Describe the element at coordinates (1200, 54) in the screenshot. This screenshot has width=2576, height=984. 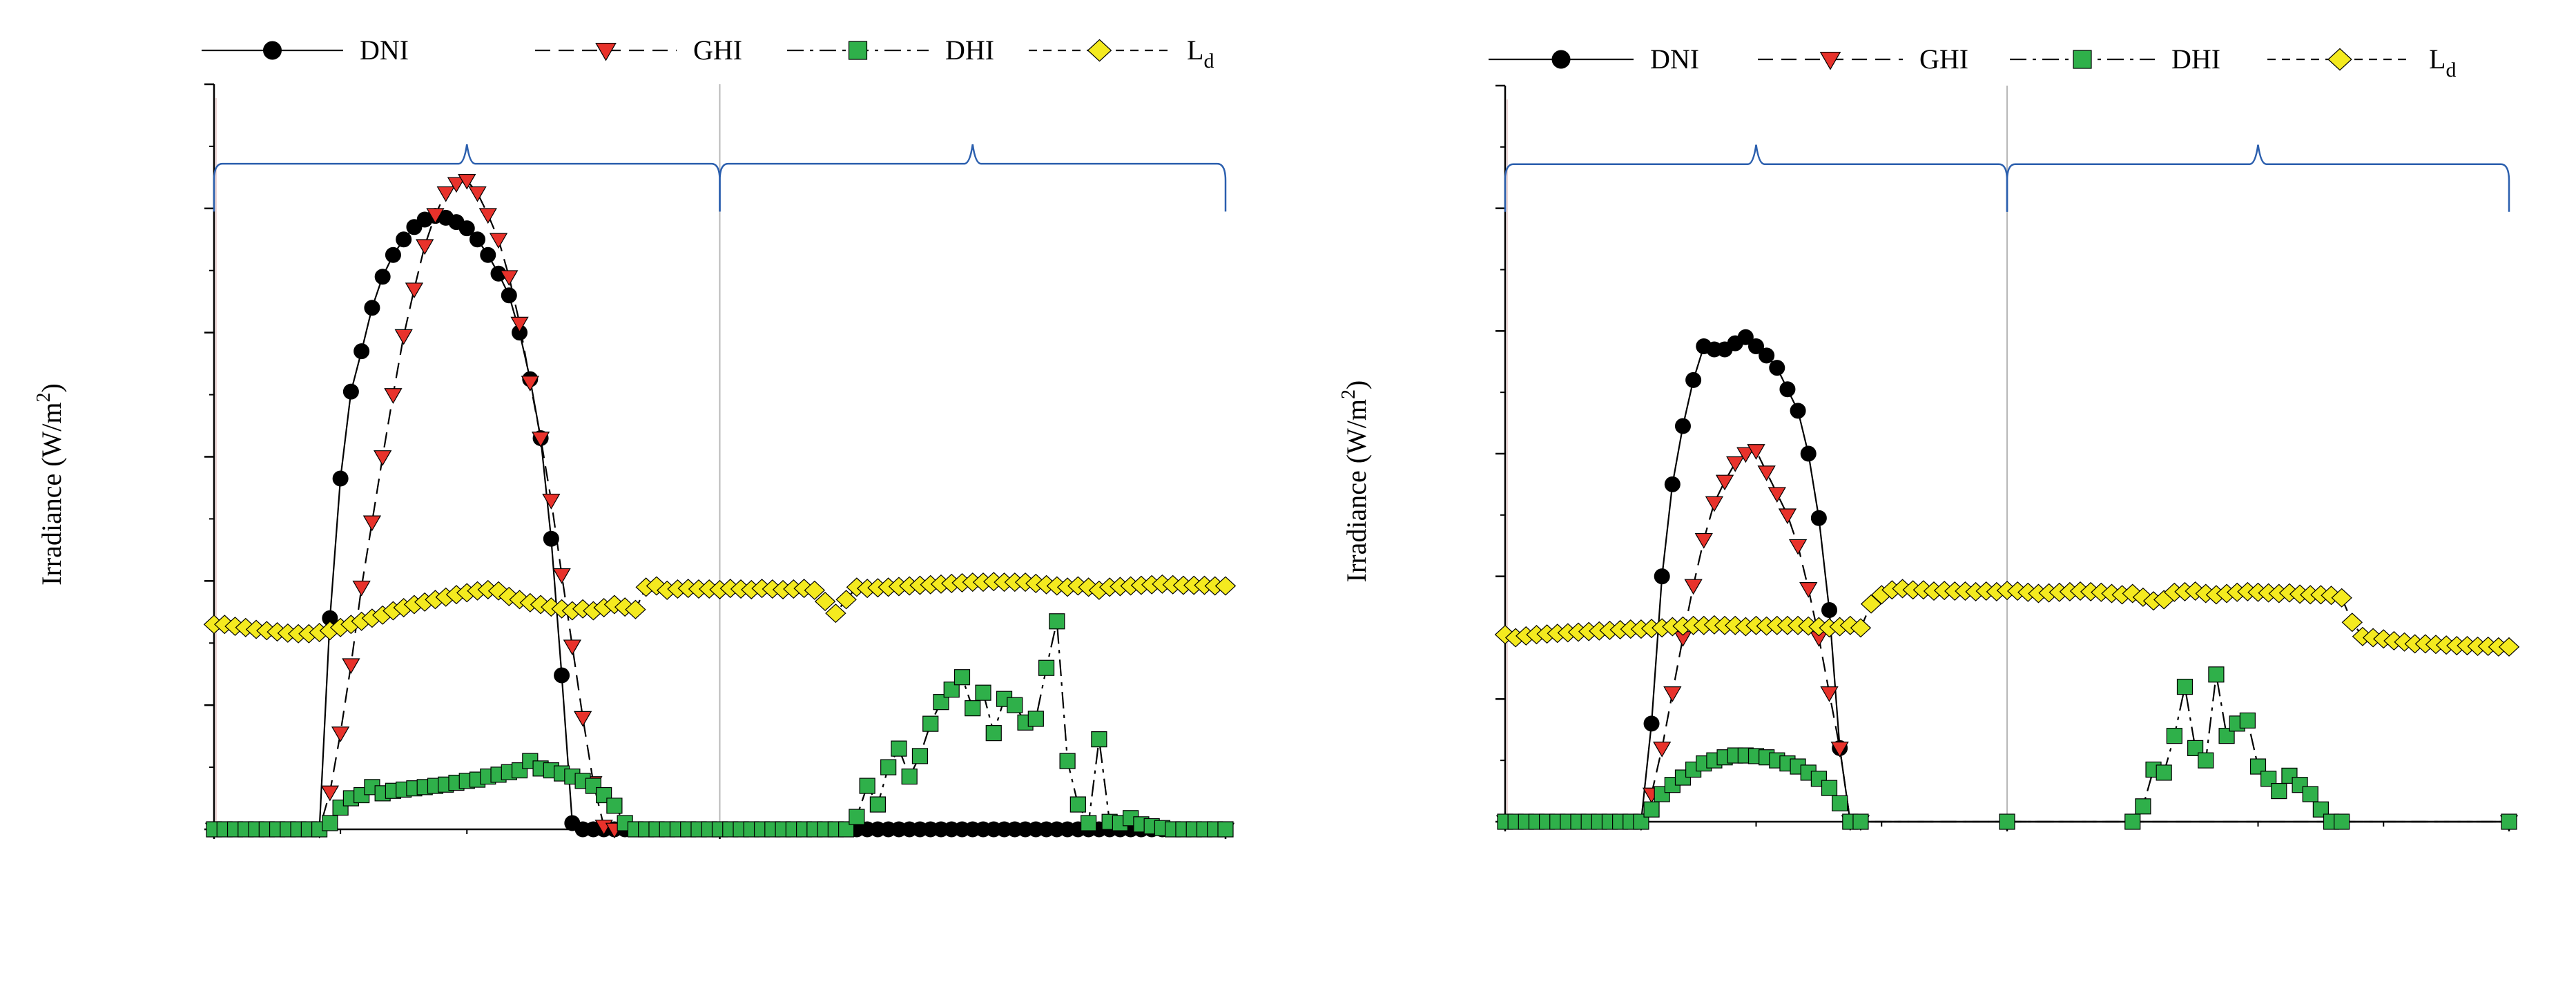
I see `legend-label-ld: Ld` at that location.